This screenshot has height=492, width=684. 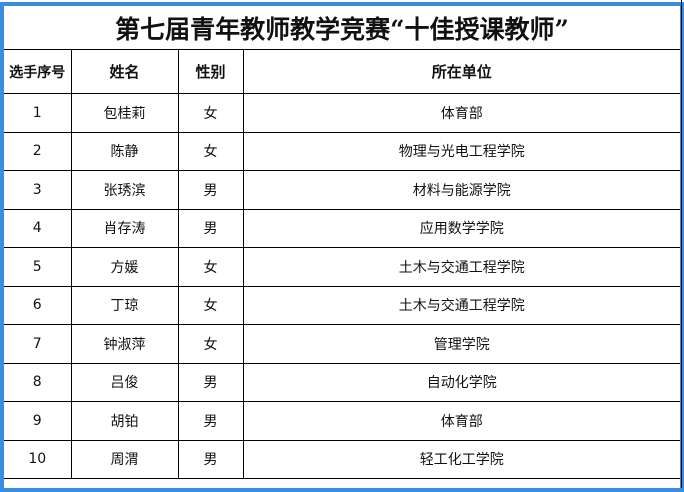 What do you see at coordinates (342, 28) in the screenshot?
I see `page-title: 第七届青年教师教学竞赛“十佳授课教师”` at bounding box center [342, 28].